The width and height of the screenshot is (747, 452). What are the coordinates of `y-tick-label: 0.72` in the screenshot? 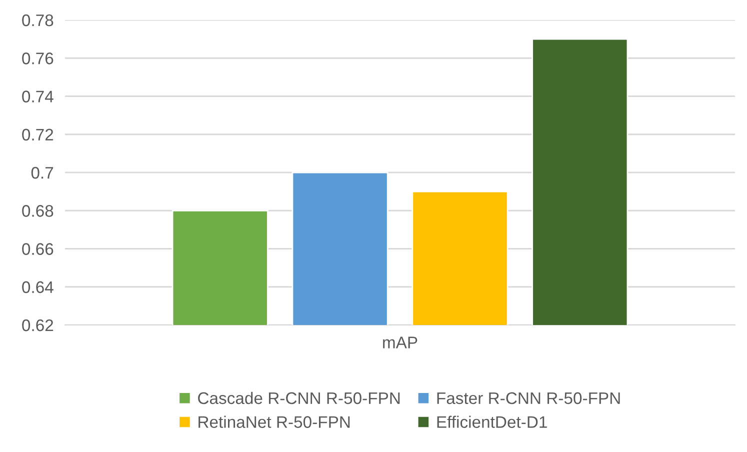 It's located at (38, 134).